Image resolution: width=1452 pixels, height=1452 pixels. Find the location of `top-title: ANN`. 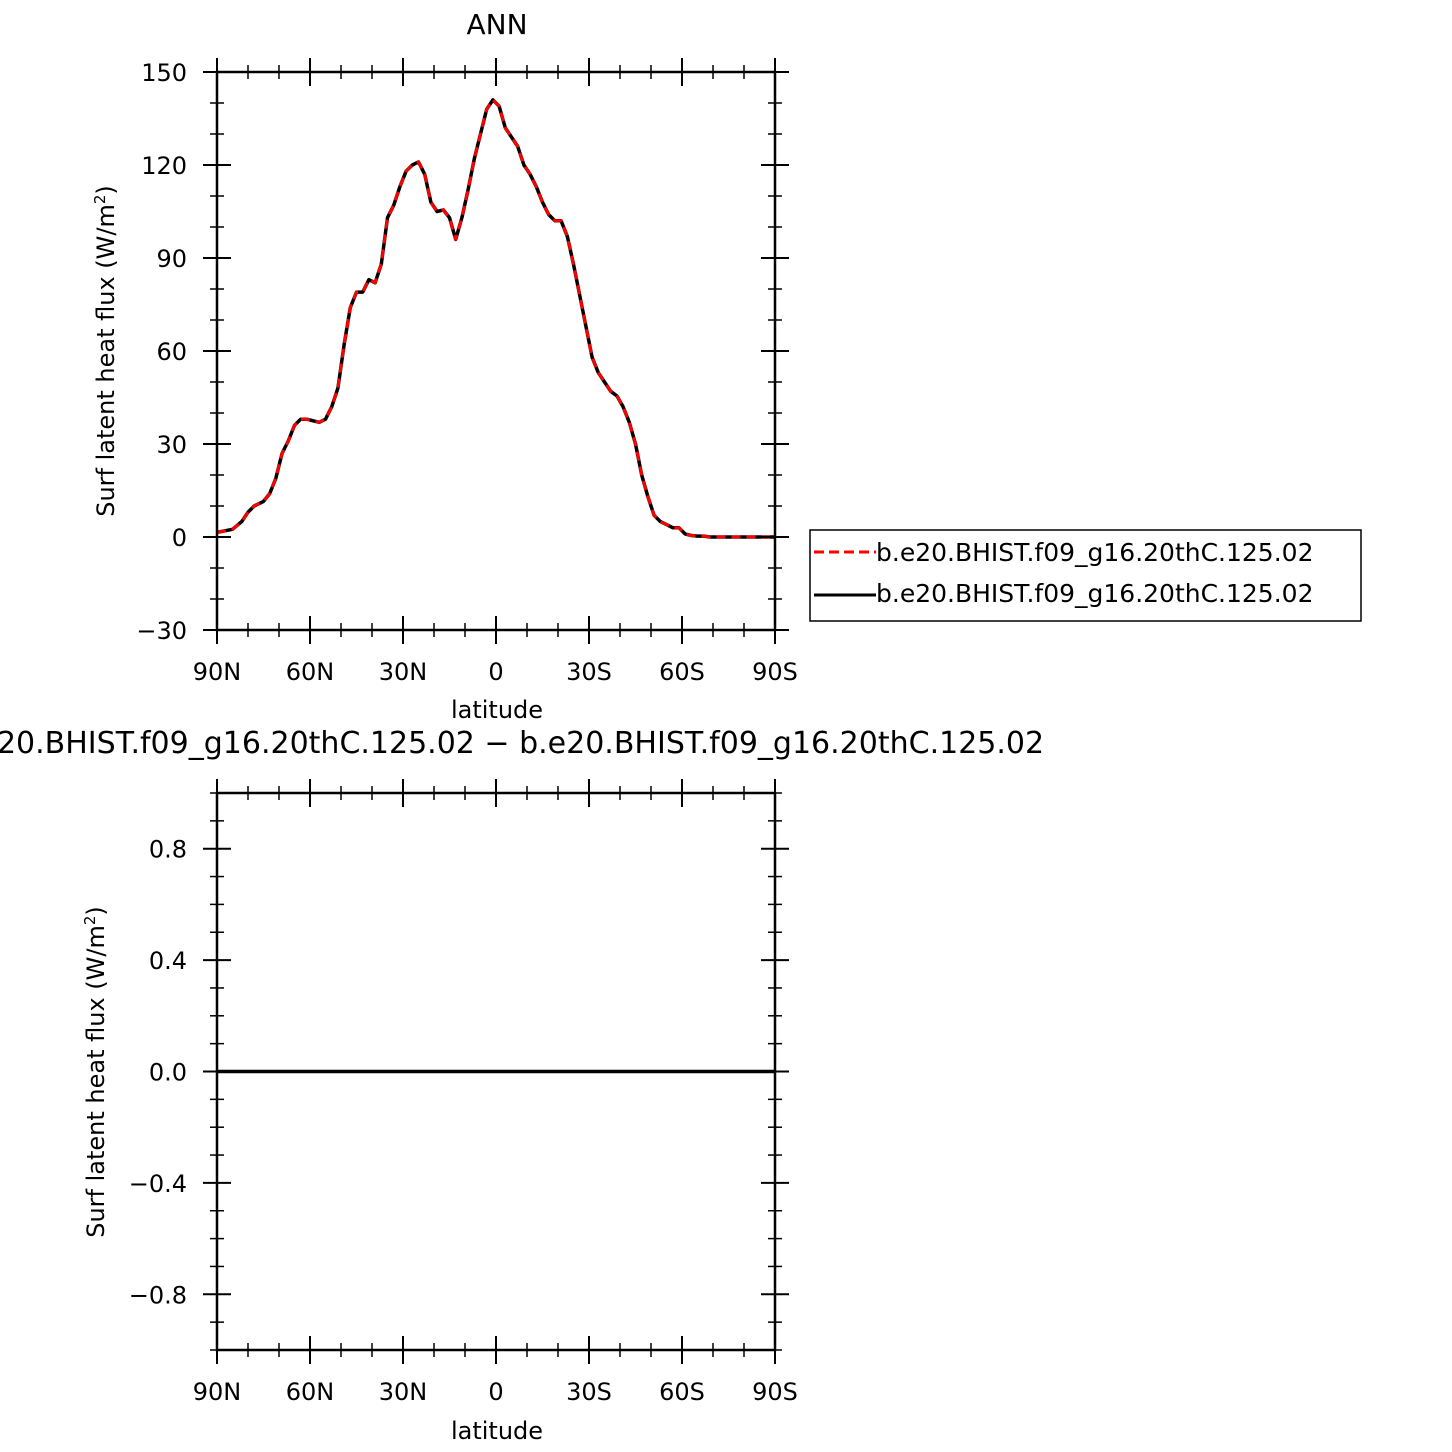

top-title: ANN is located at coordinates (496, 24).